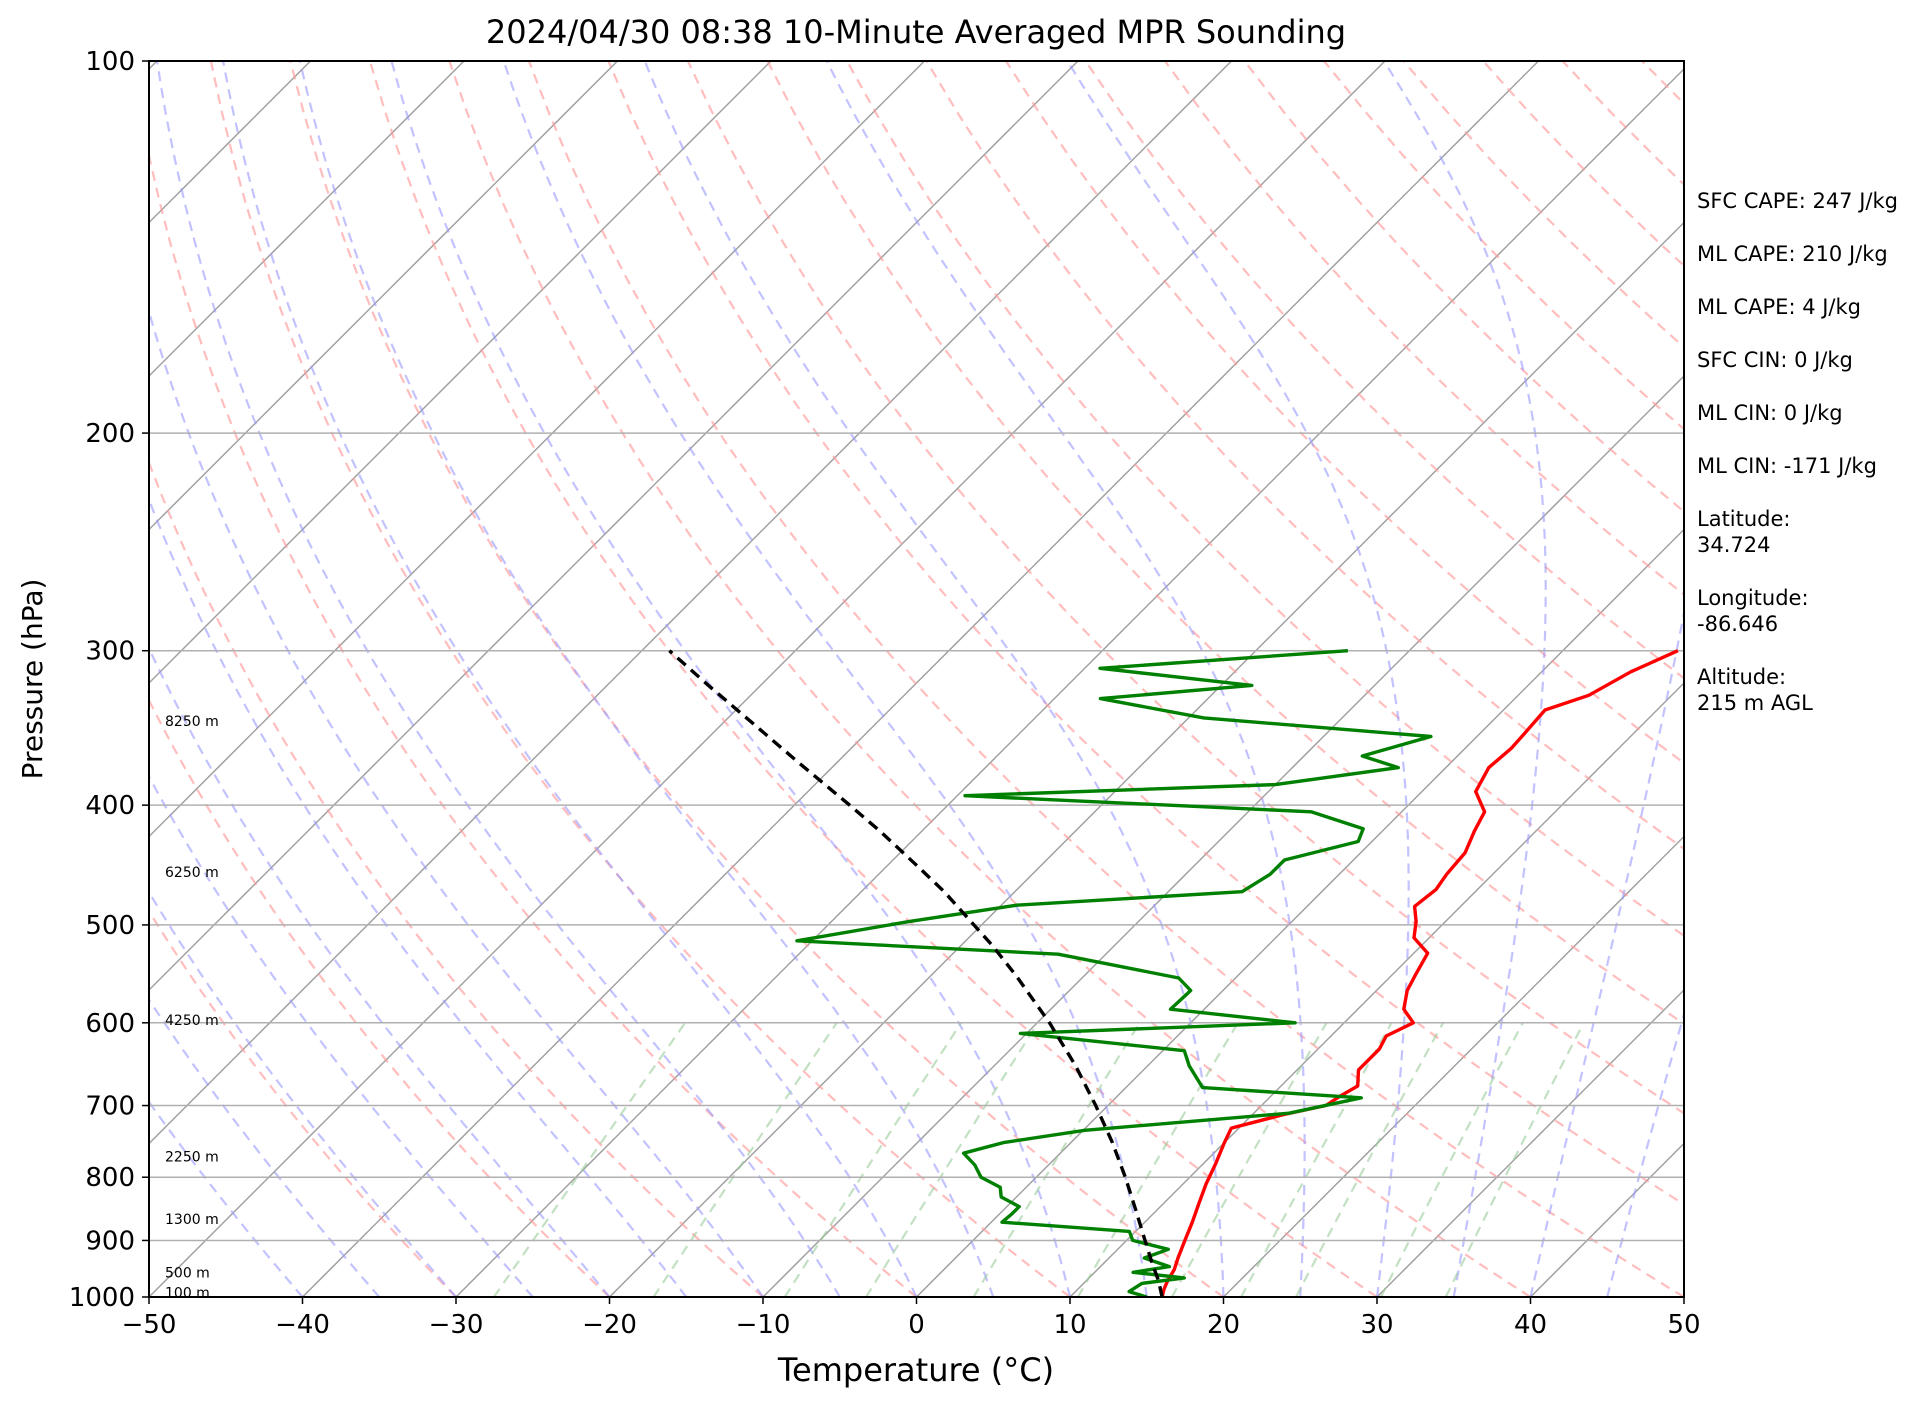 The image size is (1921, 1406). Describe the element at coordinates (192, 1158) in the screenshot. I see `height-label: 2250 m` at that location.